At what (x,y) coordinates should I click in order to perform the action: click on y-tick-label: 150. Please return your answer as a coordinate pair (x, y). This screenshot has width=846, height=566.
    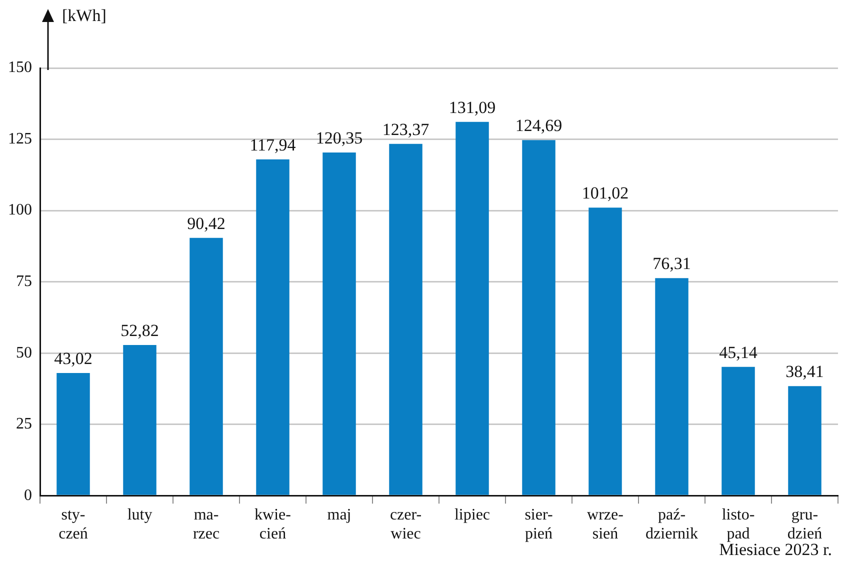
    Looking at the image, I should click on (20, 67).